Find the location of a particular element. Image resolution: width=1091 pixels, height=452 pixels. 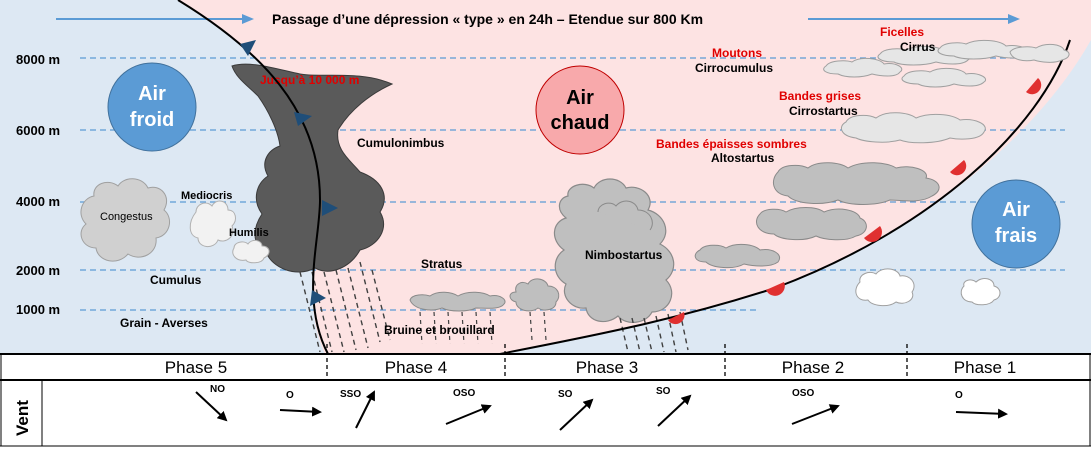

phase-5-label: Phase 5 is located at coordinates (196, 367).